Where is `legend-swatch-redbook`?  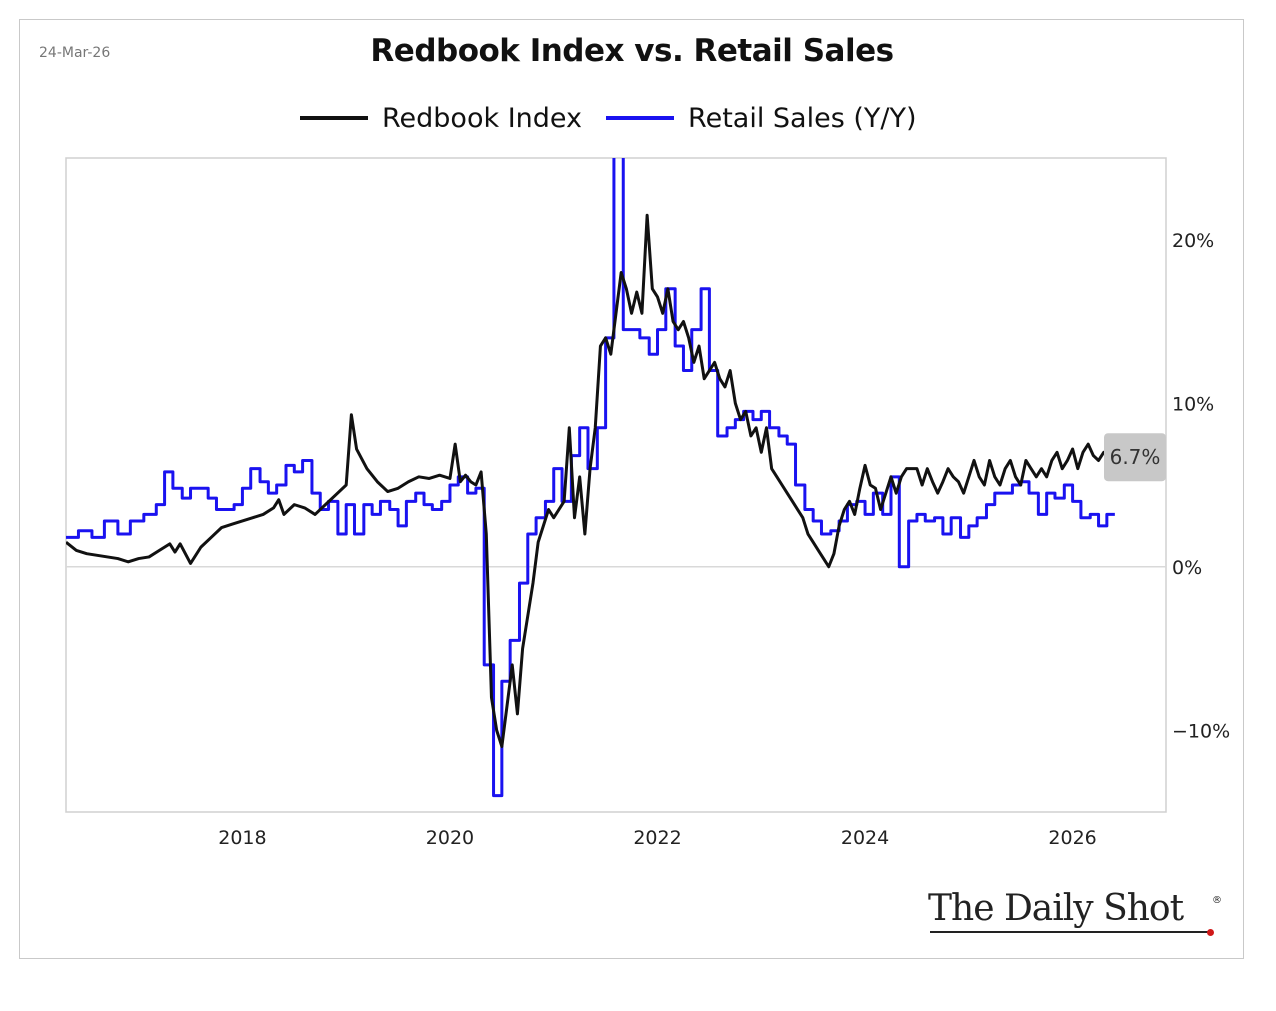 legend-swatch-redbook is located at coordinates (334, 118).